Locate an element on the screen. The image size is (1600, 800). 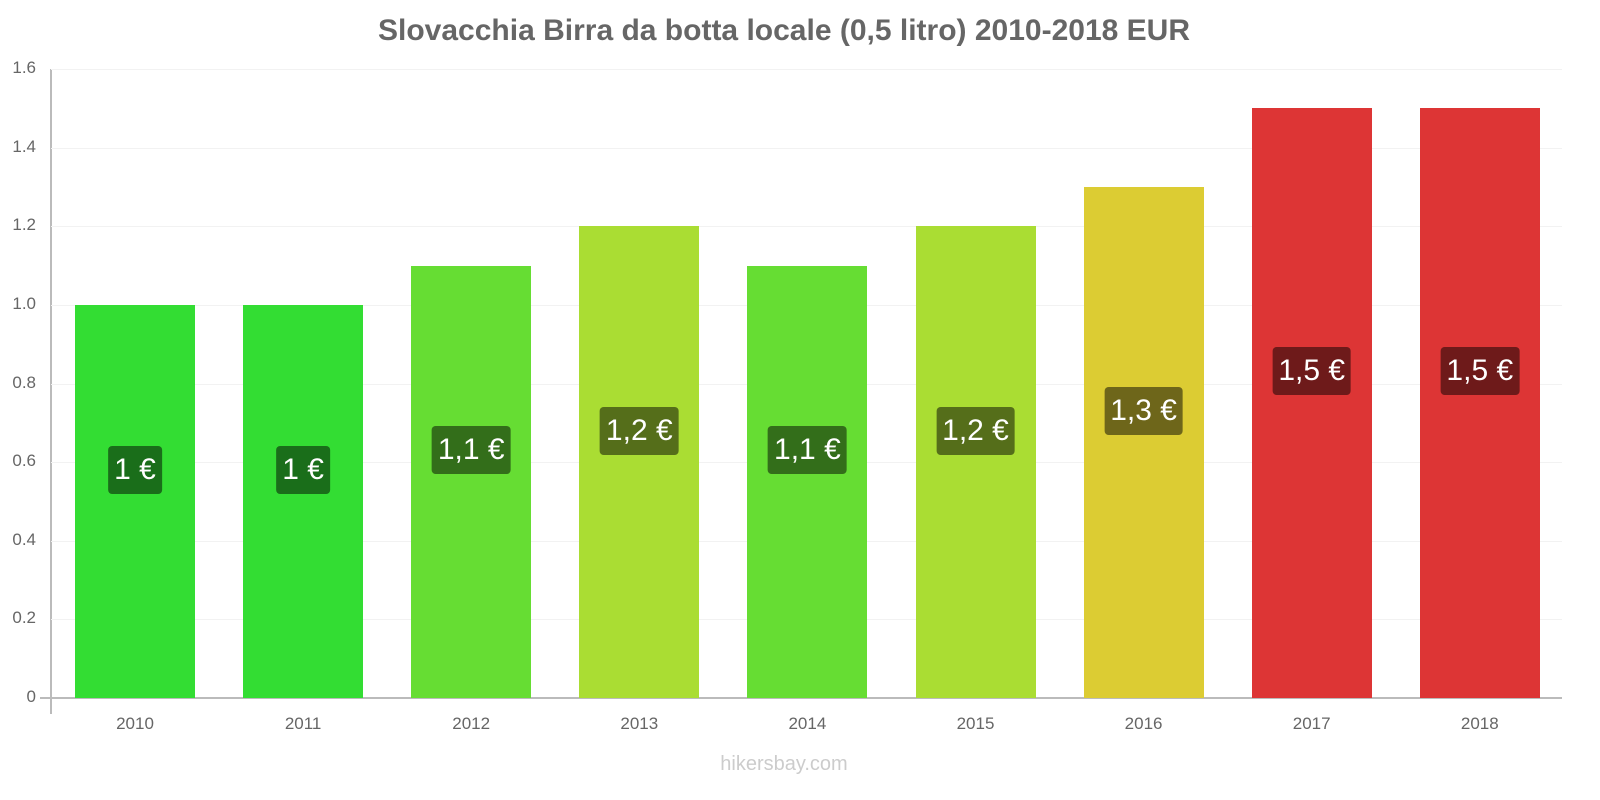
bar-2012 is located at coordinates (471, 481).